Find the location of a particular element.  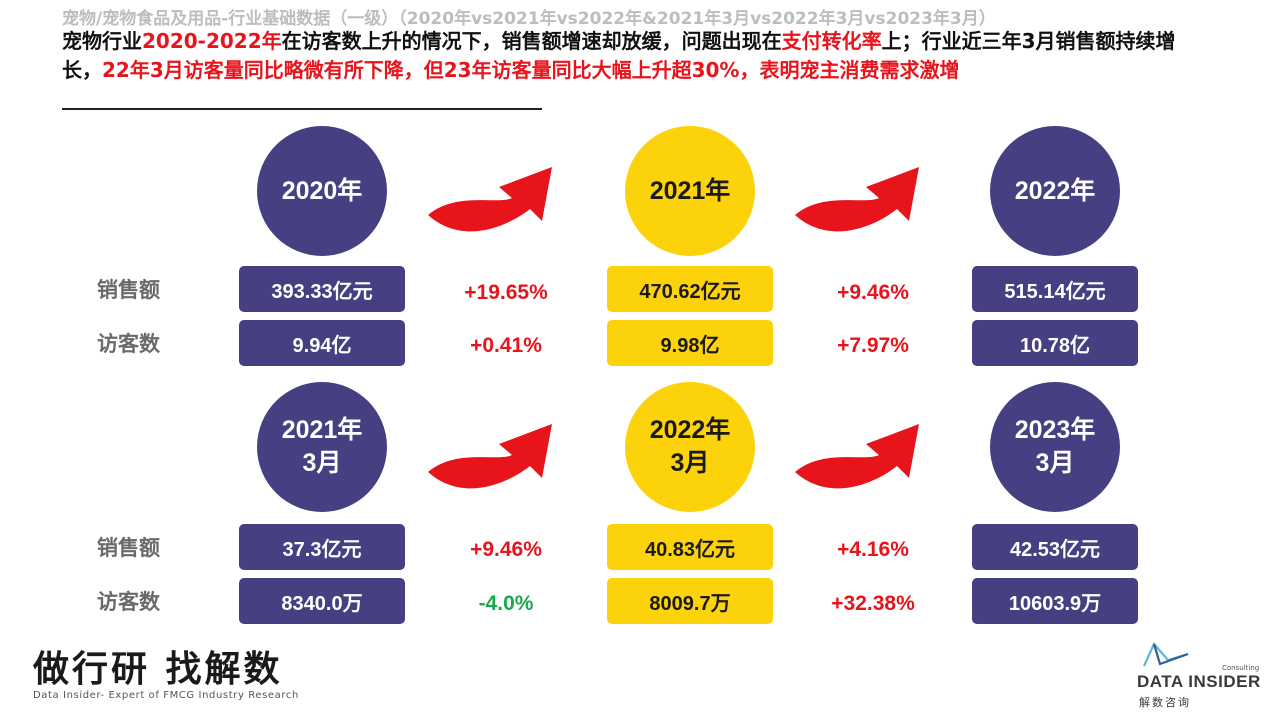

sales-value-2022: 515.14亿元 is located at coordinates (1055, 289).